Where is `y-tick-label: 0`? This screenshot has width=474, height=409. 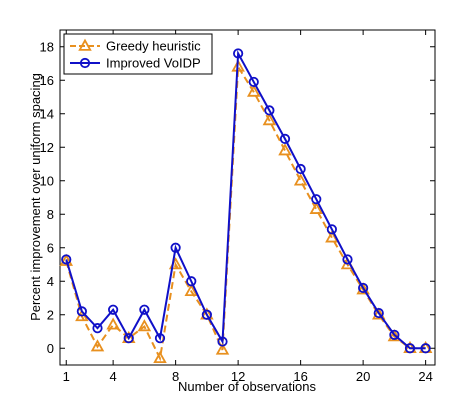
y-tick-label: 0 is located at coordinates (50, 348).